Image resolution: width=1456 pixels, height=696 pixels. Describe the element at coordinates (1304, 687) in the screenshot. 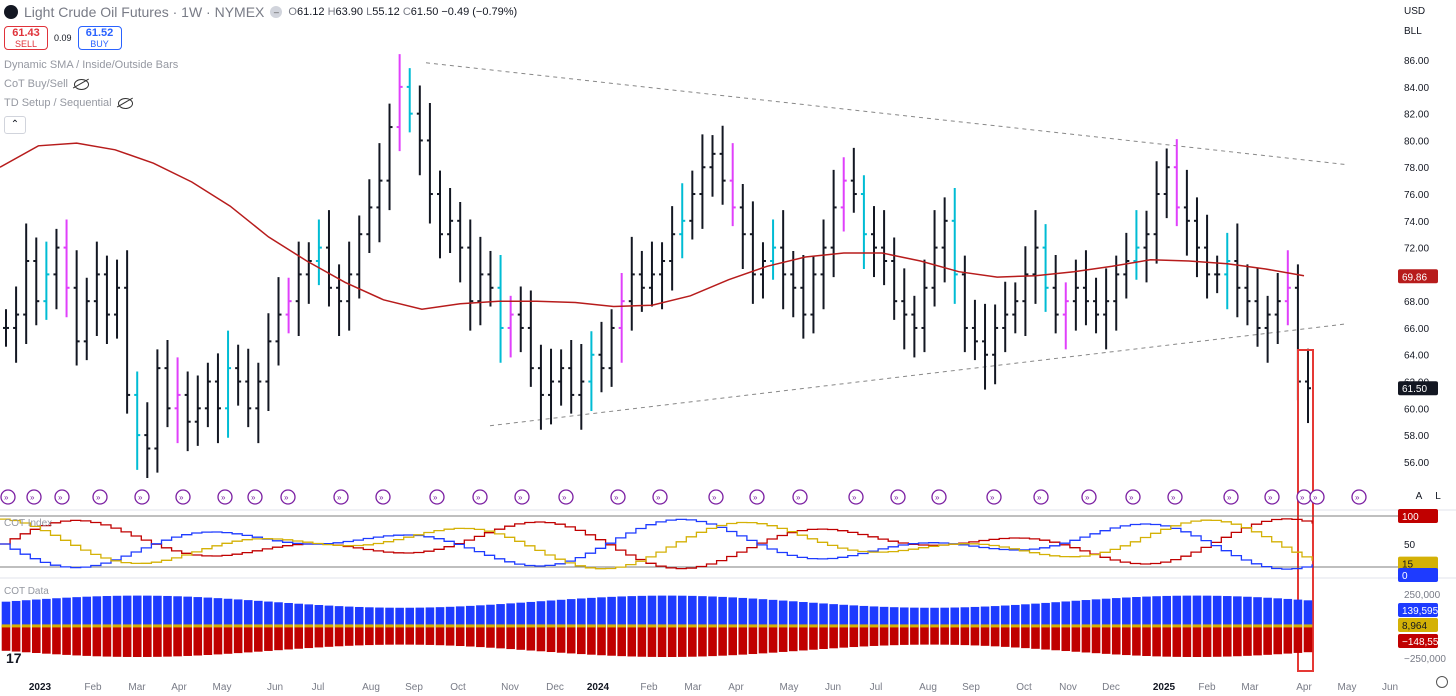

I see `time-axis-label: Apr` at that location.